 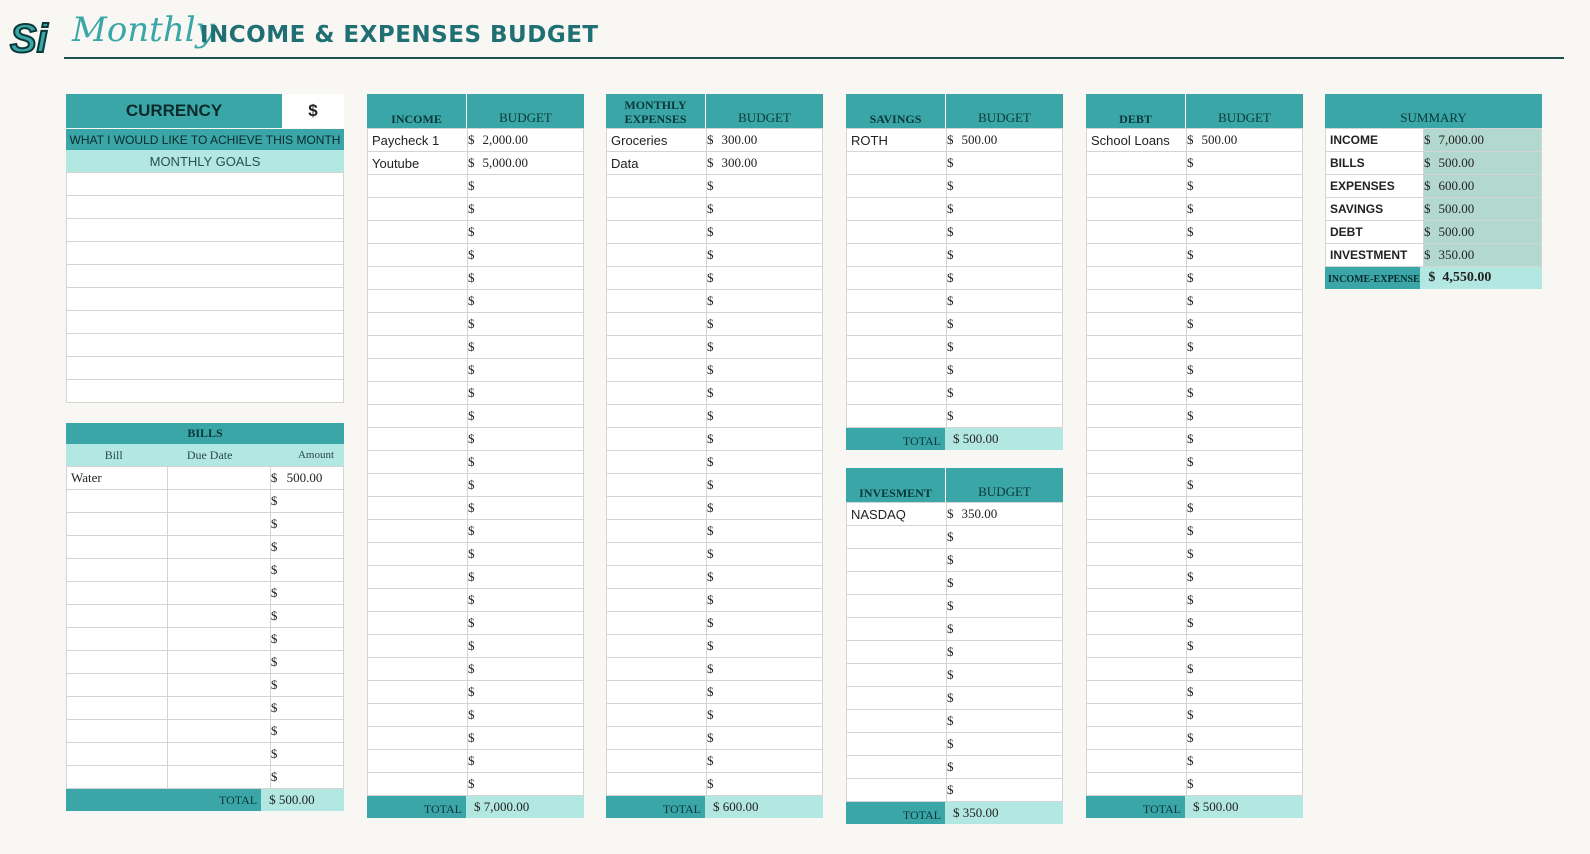 What do you see at coordinates (205, 184) in the screenshot?
I see `goal-cell` at bounding box center [205, 184].